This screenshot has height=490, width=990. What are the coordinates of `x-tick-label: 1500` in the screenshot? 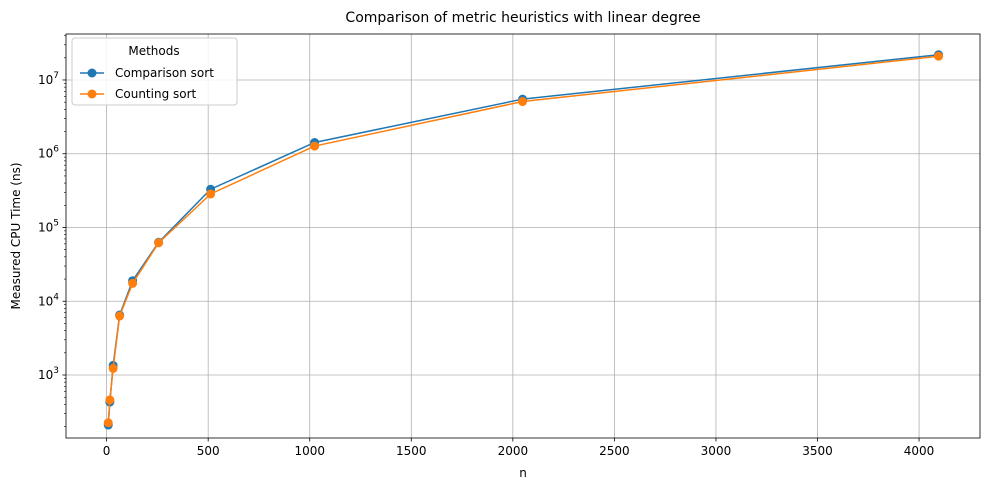 It's located at (411, 451).